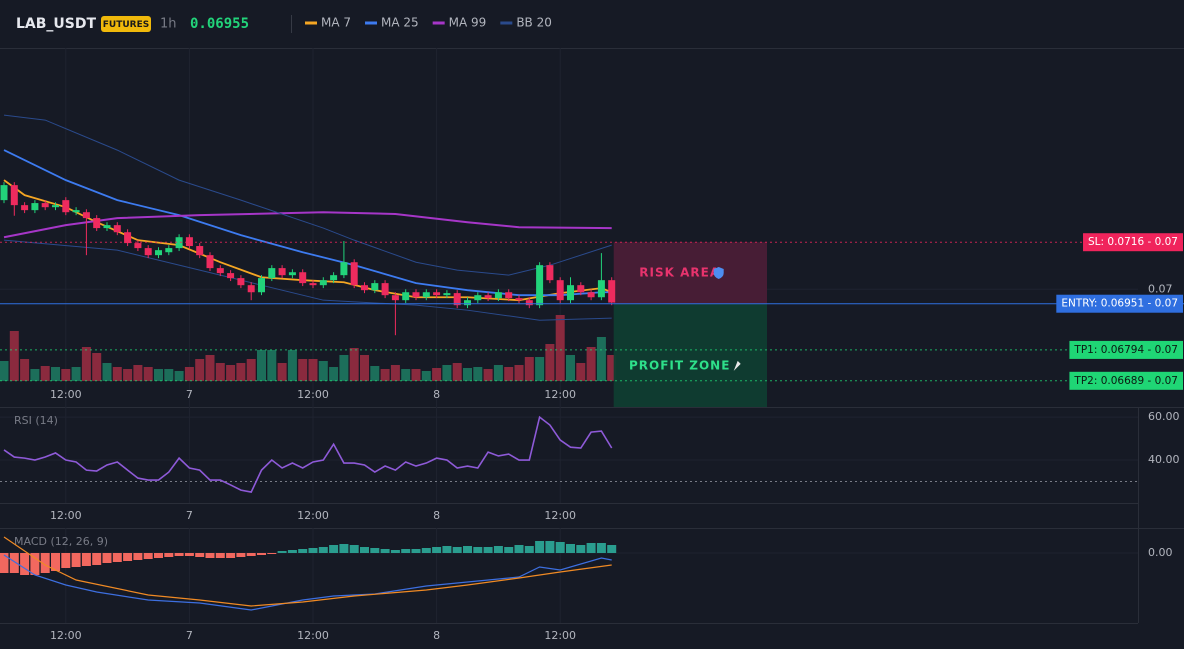 The height and width of the screenshot is (649, 1184). What do you see at coordinates (1164, 416) in the screenshot?
I see `y-tick-label: 60.00` at bounding box center [1164, 416].